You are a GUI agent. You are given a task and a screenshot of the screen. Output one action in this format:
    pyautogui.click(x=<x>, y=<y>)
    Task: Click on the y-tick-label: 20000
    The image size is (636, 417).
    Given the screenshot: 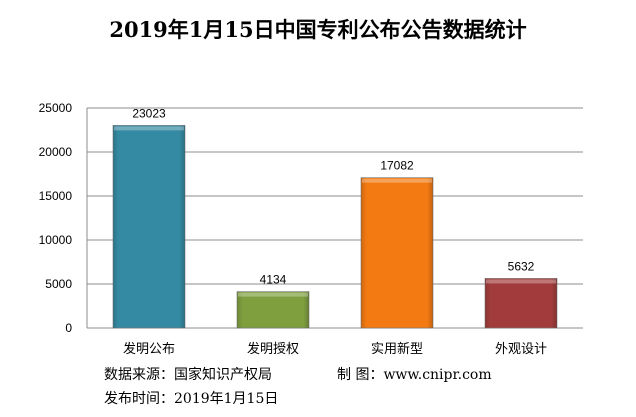 What is the action you would take?
    pyautogui.click(x=56, y=152)
    